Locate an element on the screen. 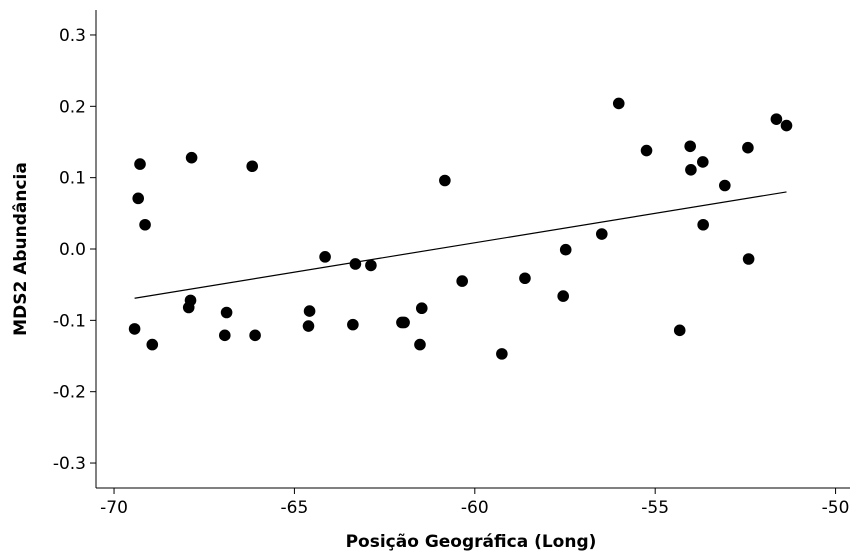 Image resolution: width=856 pixels, height=556 pixels. x-tick-label: -55 is located at coordinates (655, 508).